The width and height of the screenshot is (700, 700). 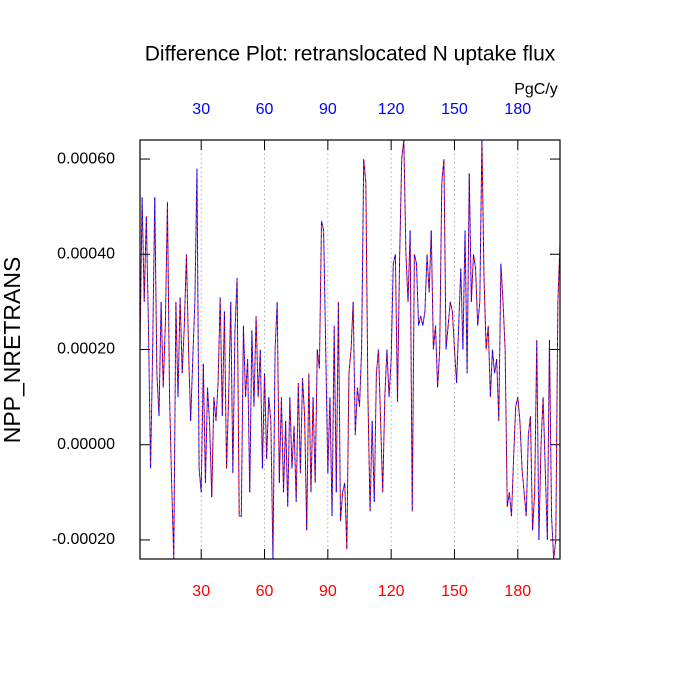 I want to click on y-tick-label: -0.00020, so click(x=83, y=539).